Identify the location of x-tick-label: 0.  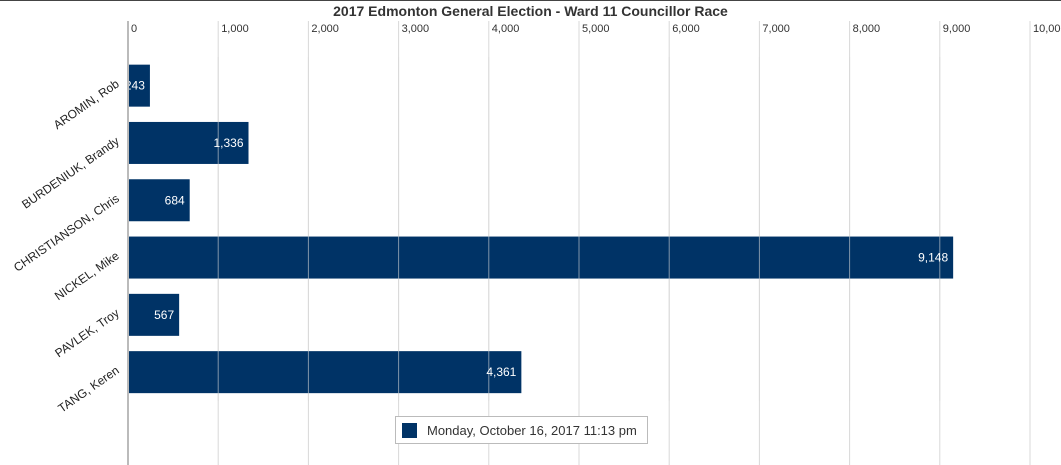
(134, 29).